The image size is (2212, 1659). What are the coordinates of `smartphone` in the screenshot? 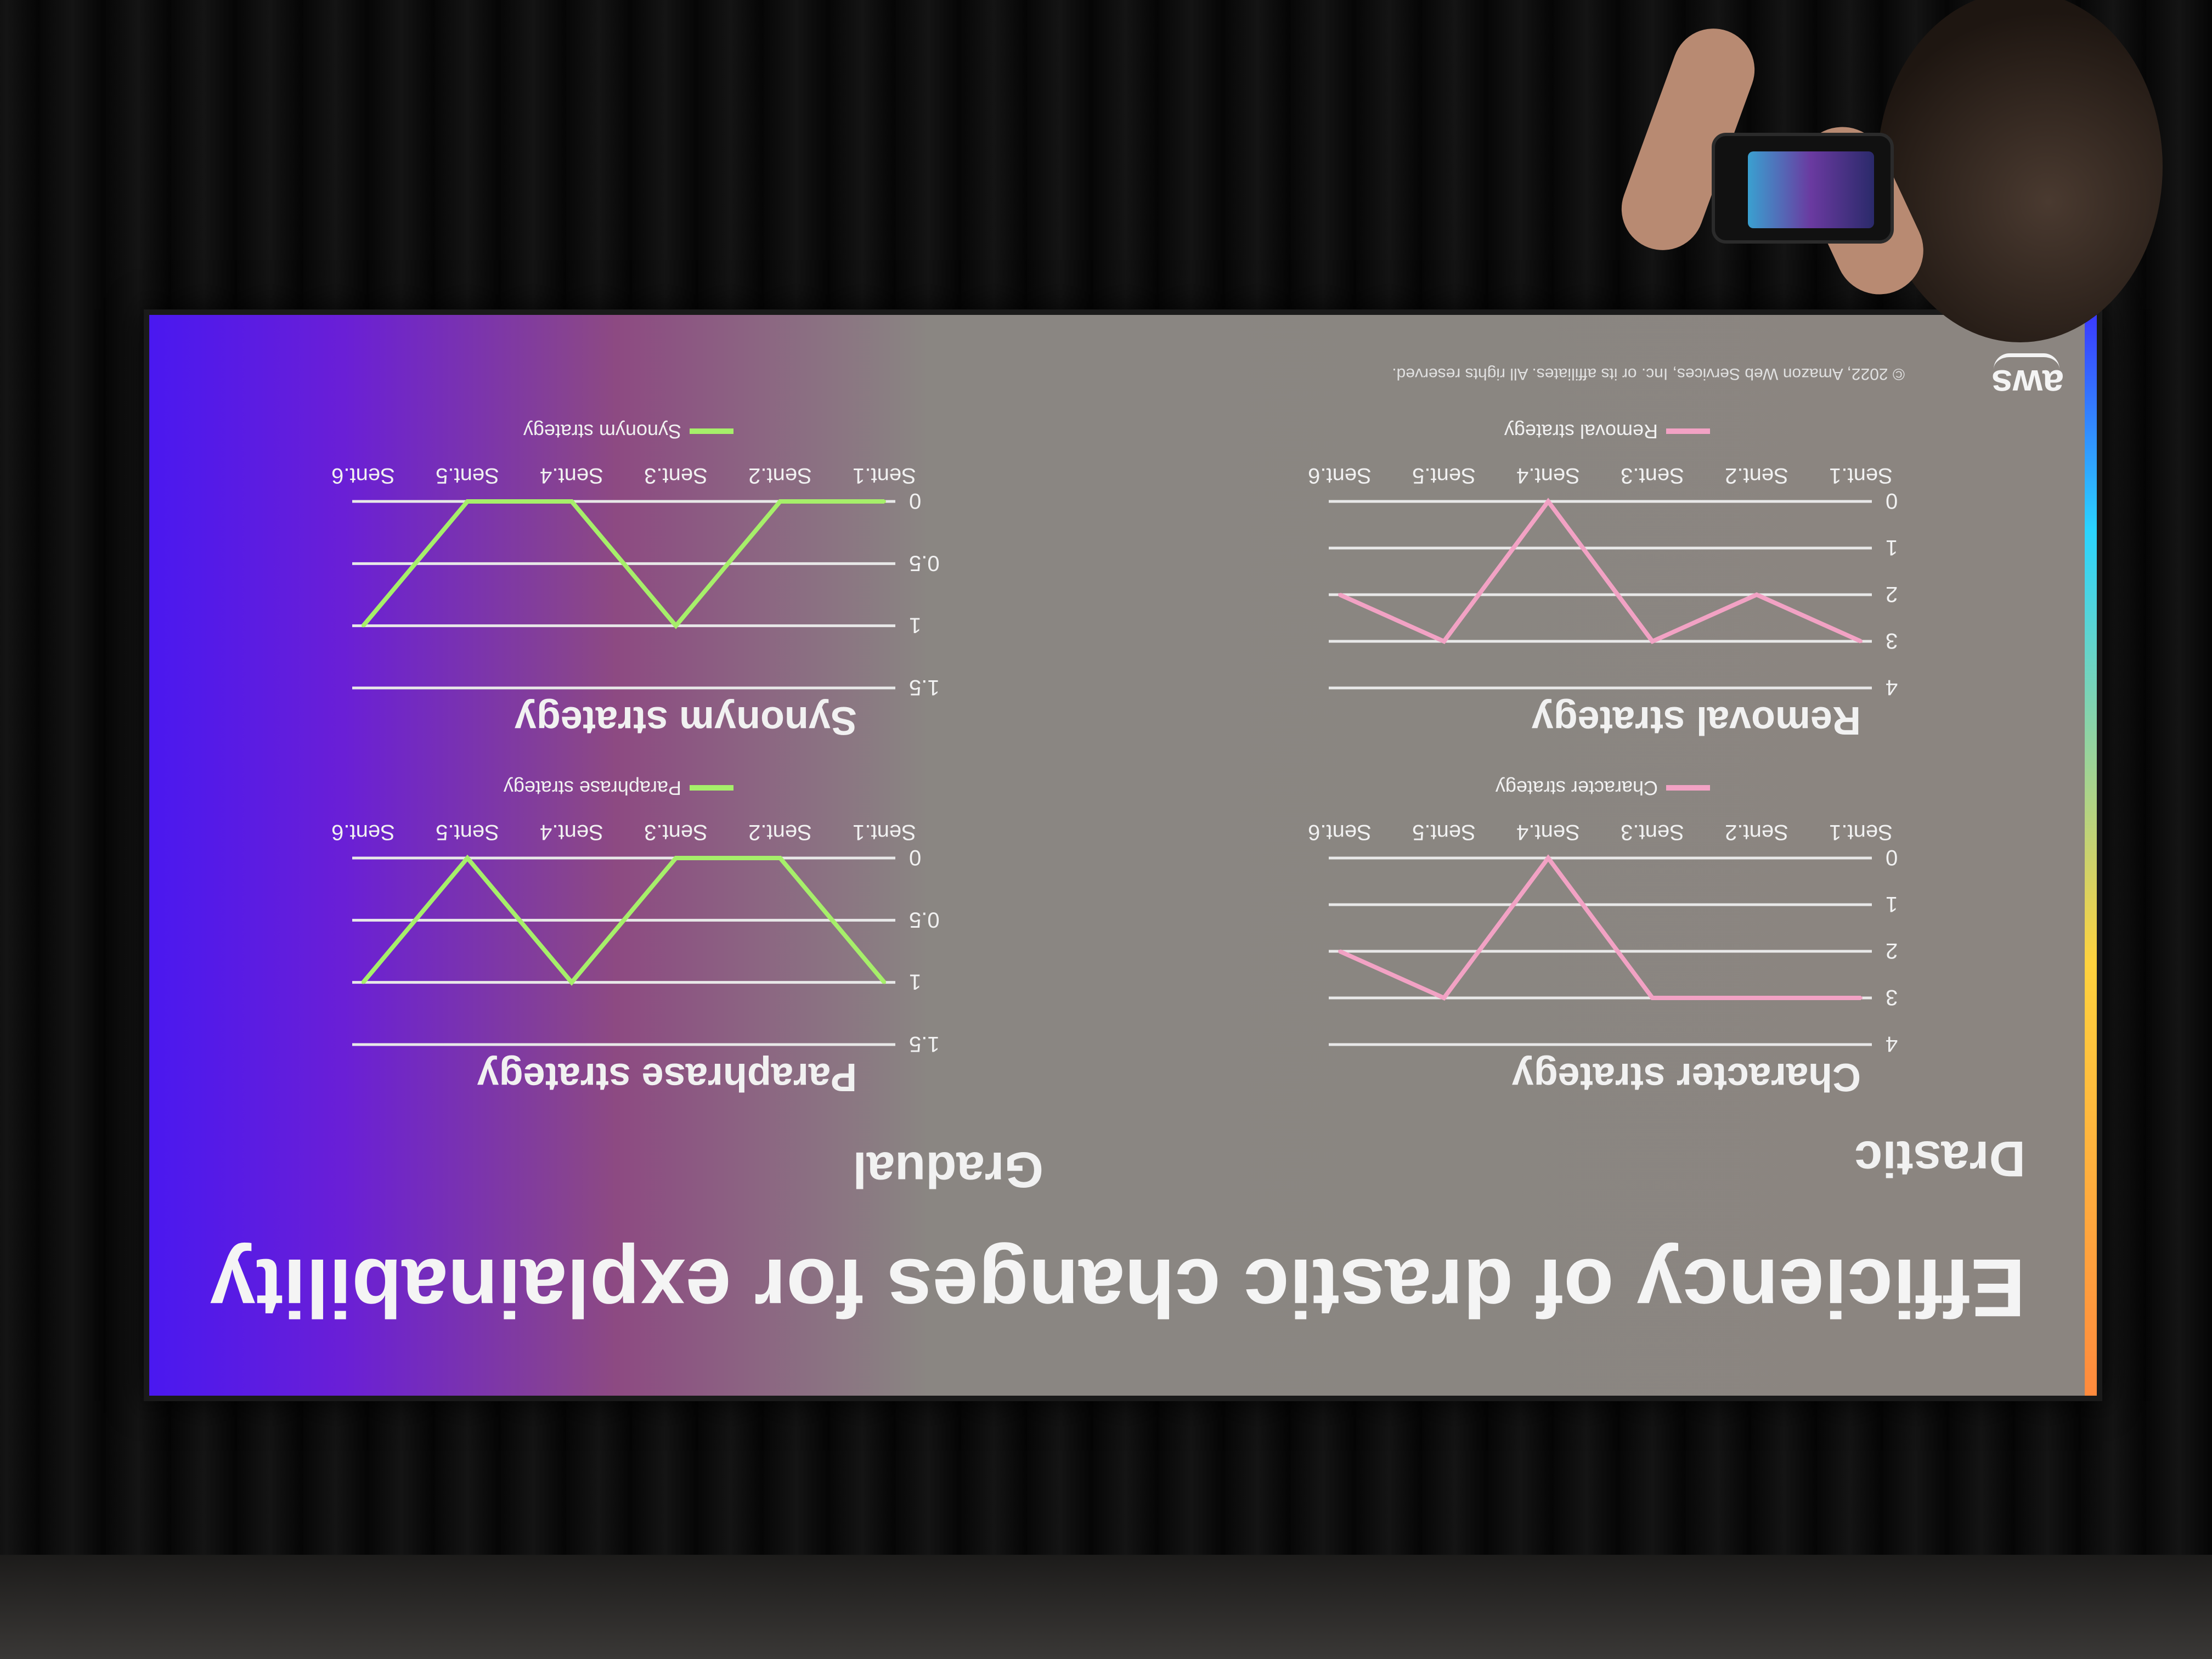 It's located at (1803, 189).